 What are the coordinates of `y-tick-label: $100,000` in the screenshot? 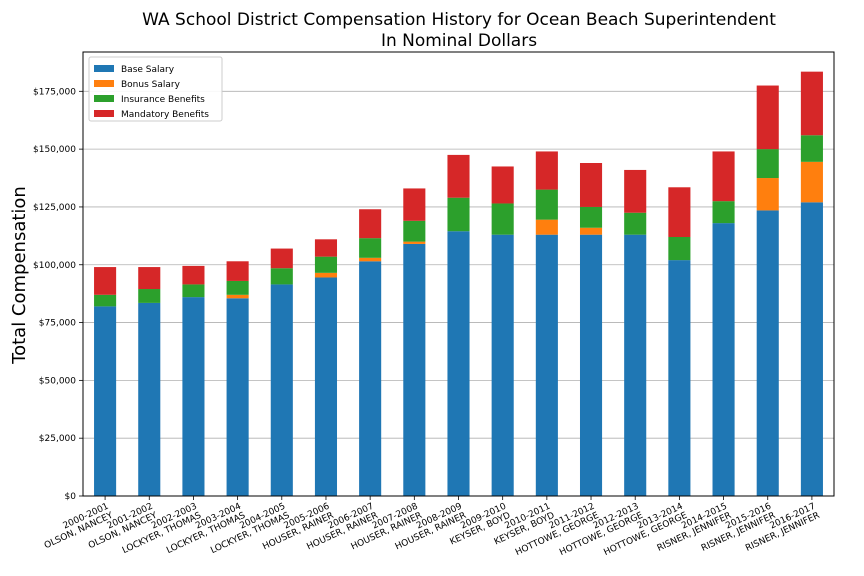 It's located at (54, 266).